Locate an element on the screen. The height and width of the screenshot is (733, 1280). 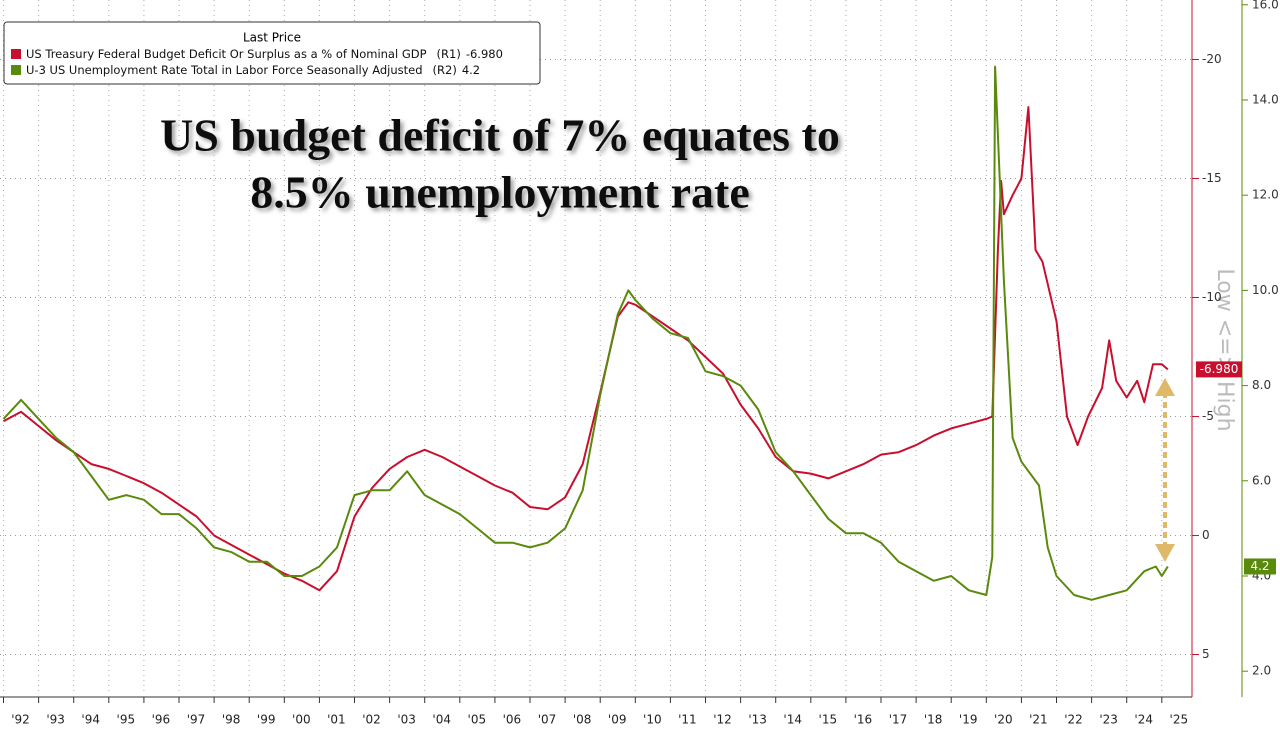
y2-tick-label: 2.0 is located at coordinates (1261, 671).